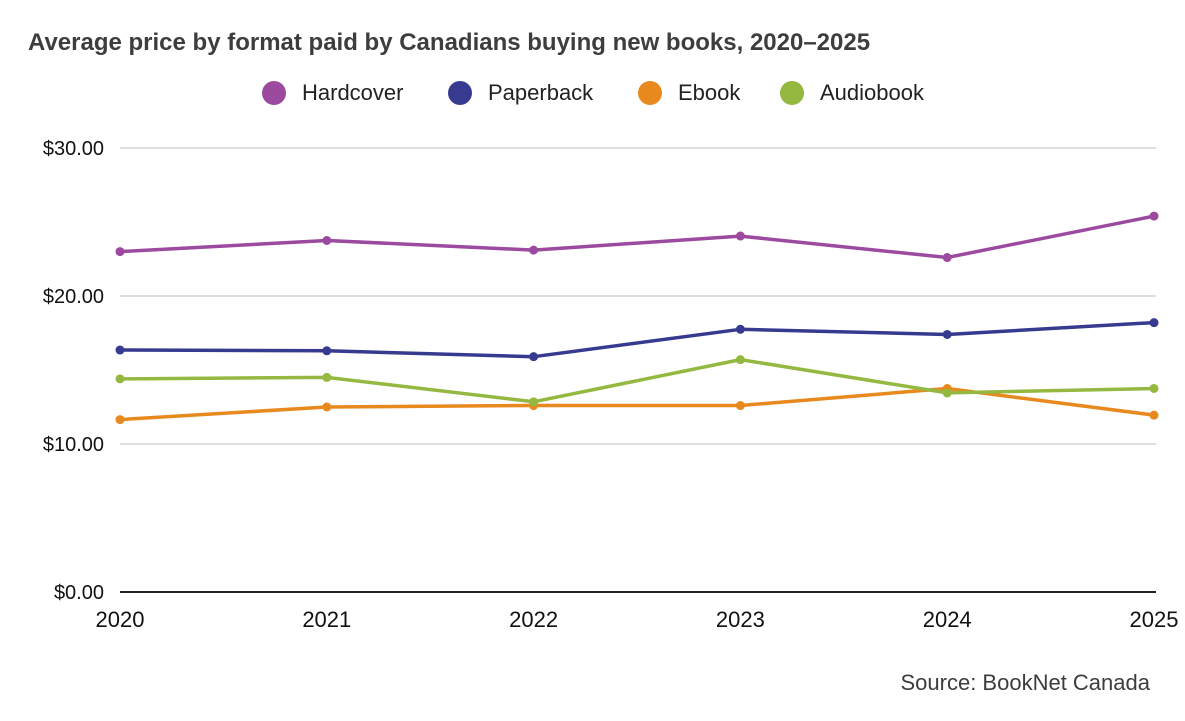 This screenshot has width=1185, height=721. I want to click on legend-item-audiobook: Audiobook, so click(852, 93).